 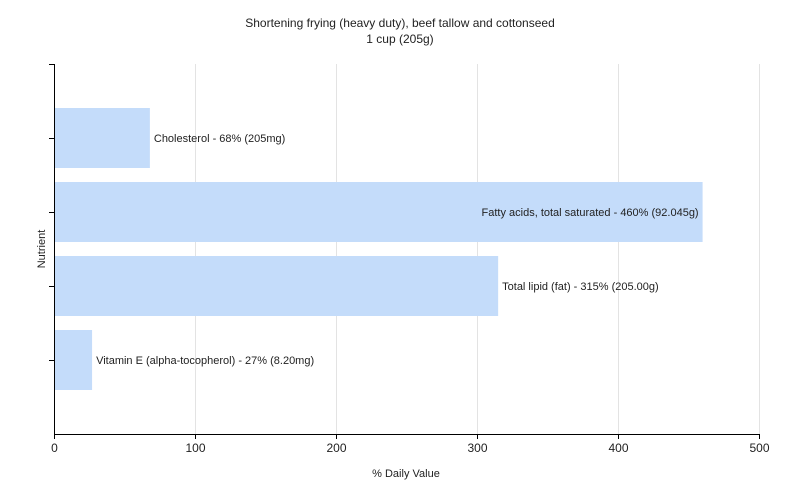 I want to click on bar-data-label: Cholesterol - 68% (205mg), so click(x=219, y=139).